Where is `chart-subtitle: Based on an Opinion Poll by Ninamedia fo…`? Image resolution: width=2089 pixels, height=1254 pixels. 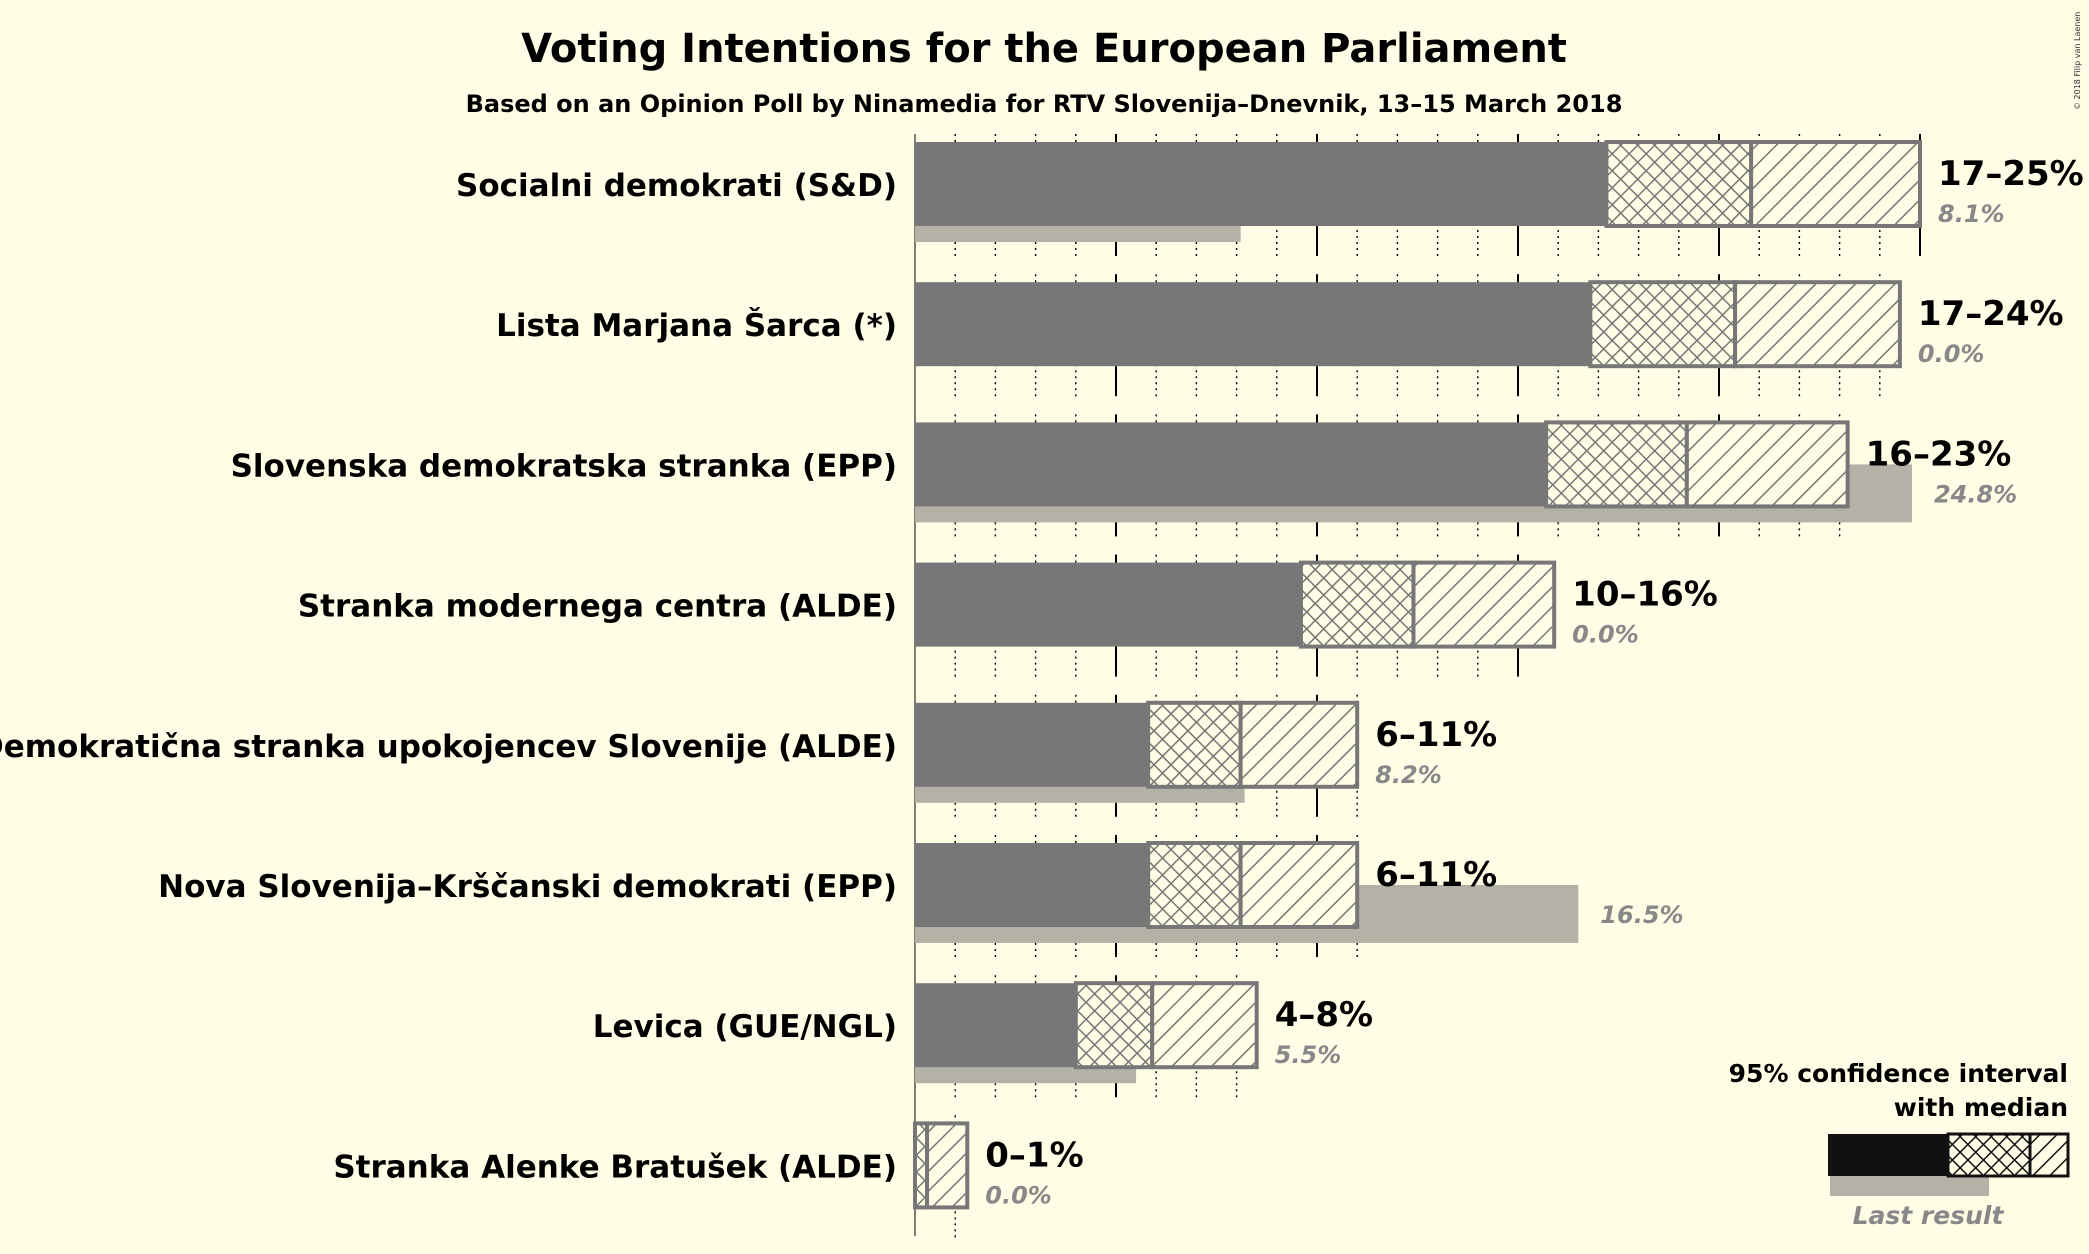
chart-subtitle: Based on an Opinion Poll by Ninamedia fo… is located at coordinates (1044, 104).